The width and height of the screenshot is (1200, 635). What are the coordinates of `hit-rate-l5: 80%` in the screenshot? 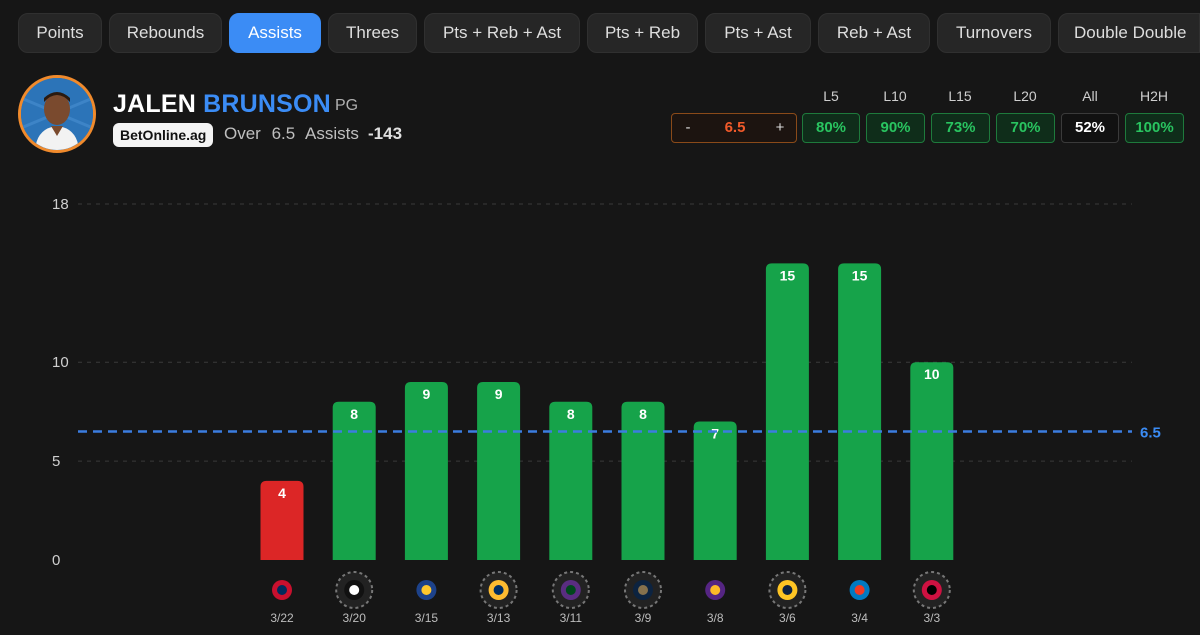 It's located at (831, 128).